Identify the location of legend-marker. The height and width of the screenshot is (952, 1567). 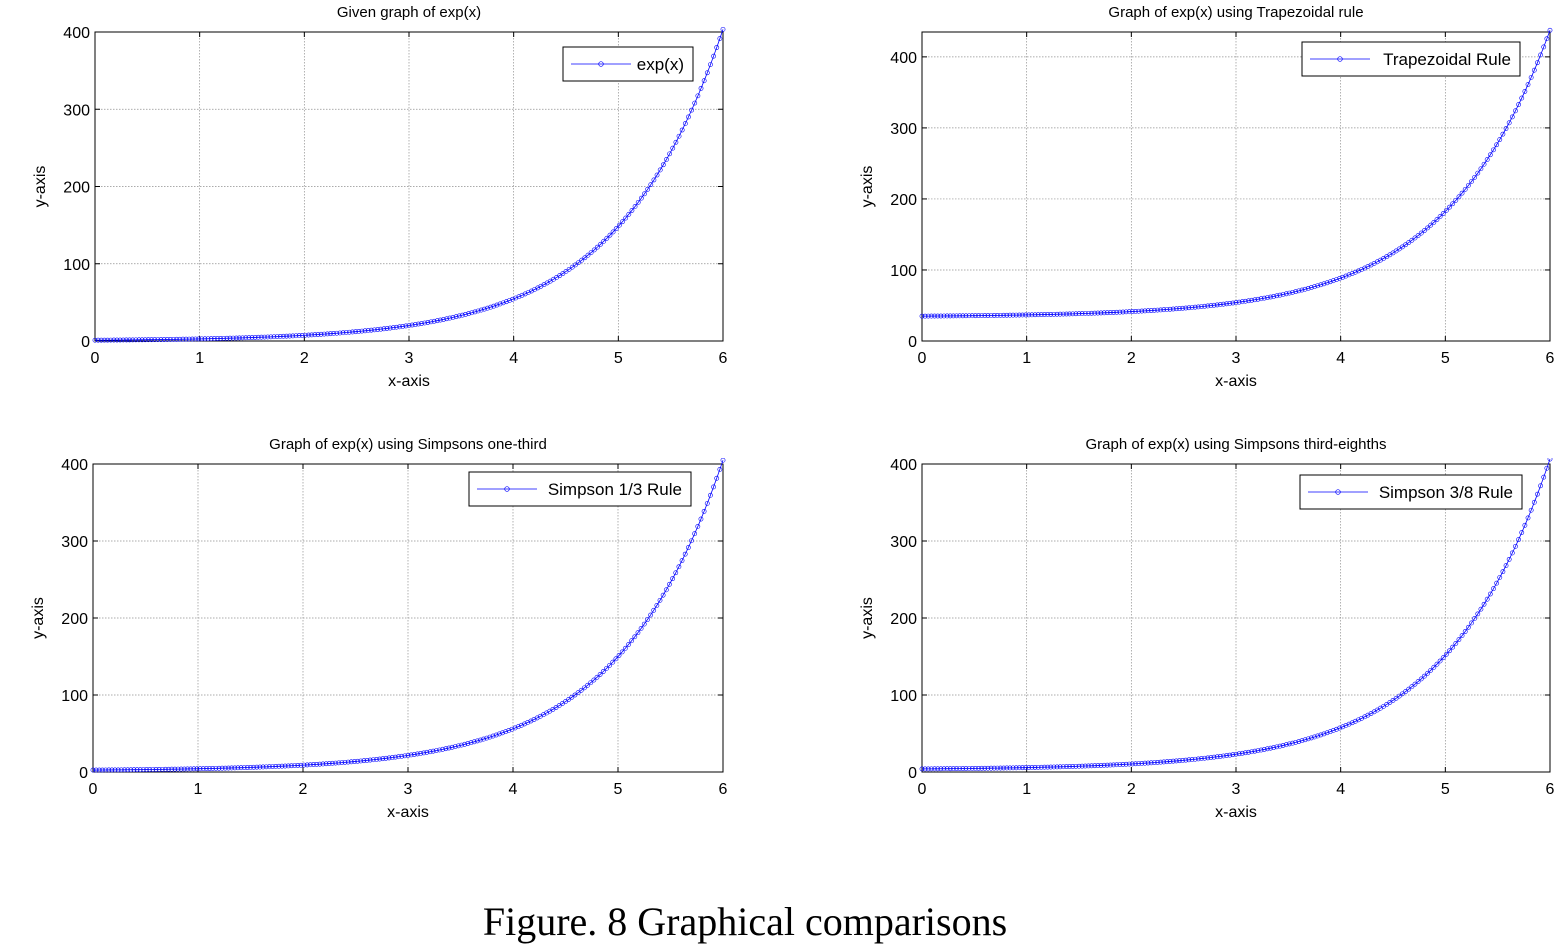
(1338, 492).